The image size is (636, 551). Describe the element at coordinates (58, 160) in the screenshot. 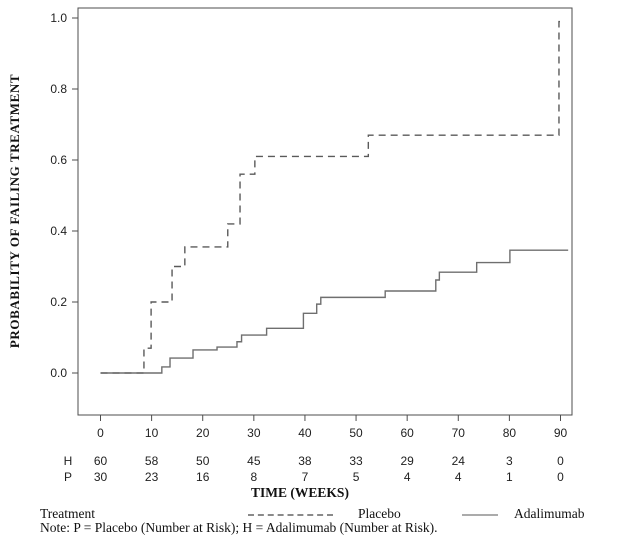

I see `y-tick-label: 0.6` at that location.